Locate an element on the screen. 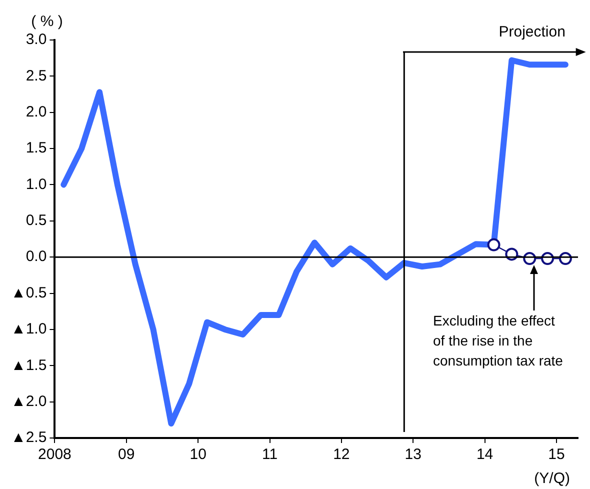  x-tick-label: 12 is located at coordinates (341, 455).